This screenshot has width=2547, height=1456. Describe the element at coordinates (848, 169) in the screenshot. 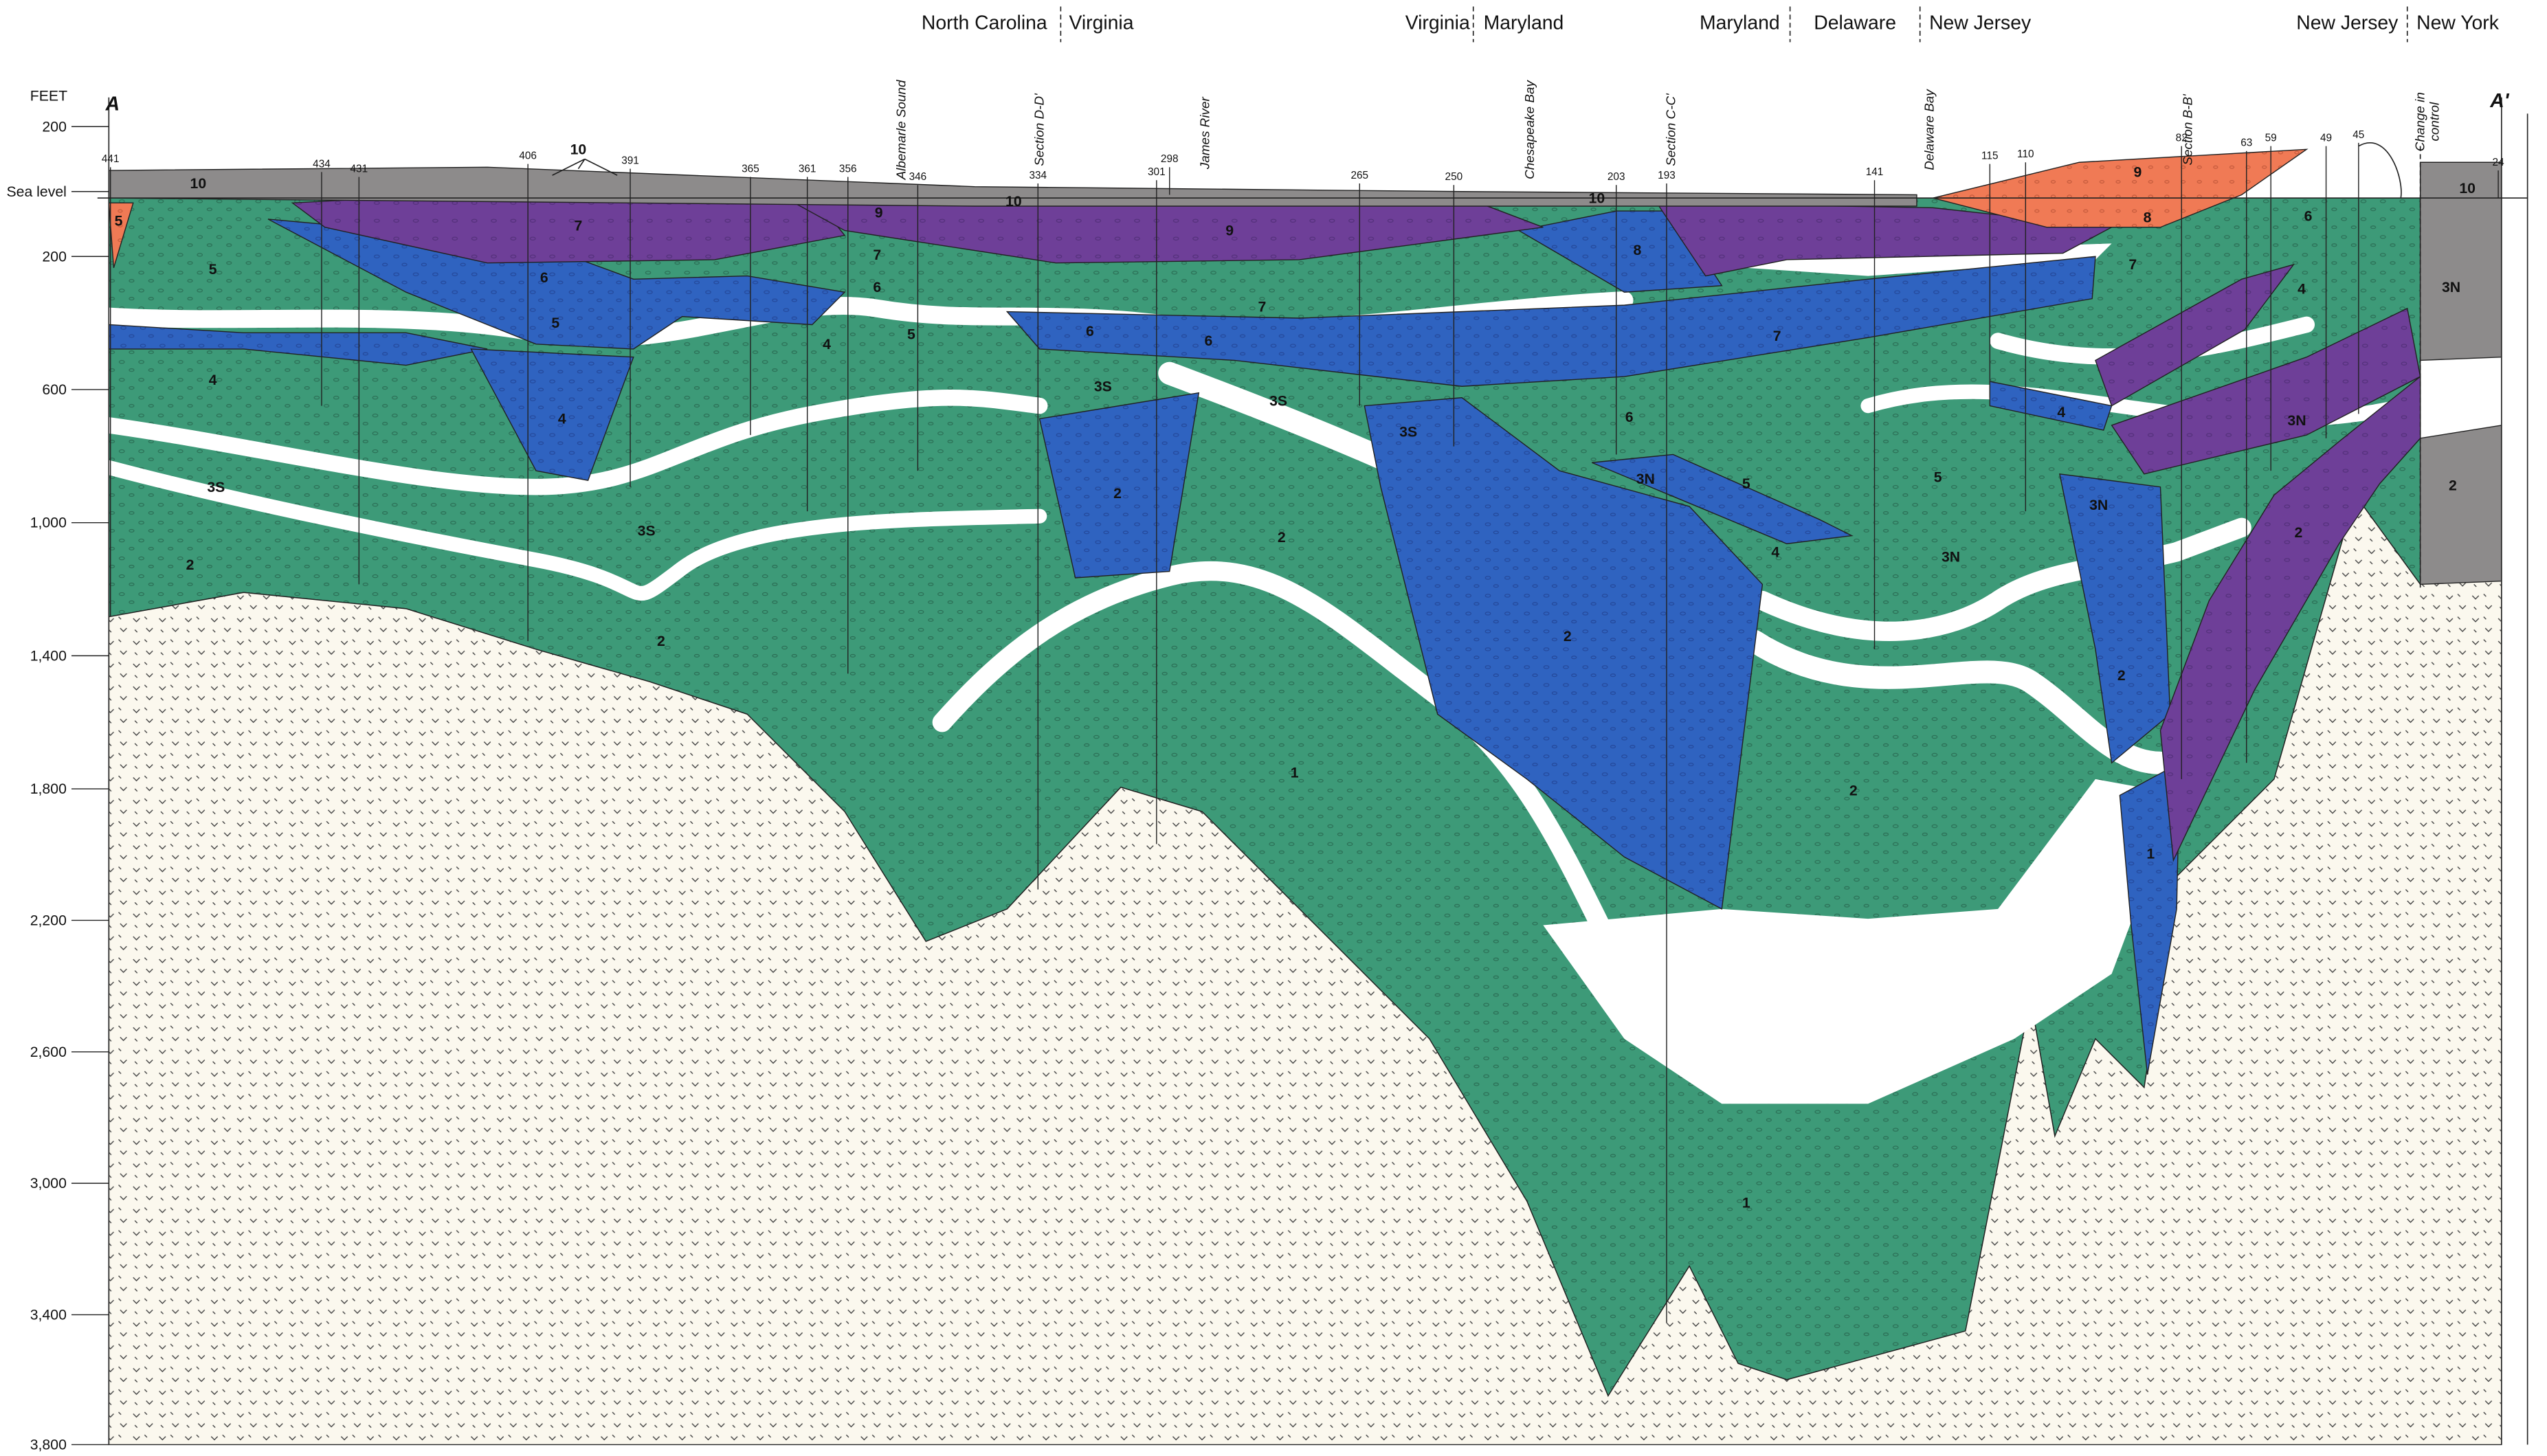

I see `well-number: 356` at that location.